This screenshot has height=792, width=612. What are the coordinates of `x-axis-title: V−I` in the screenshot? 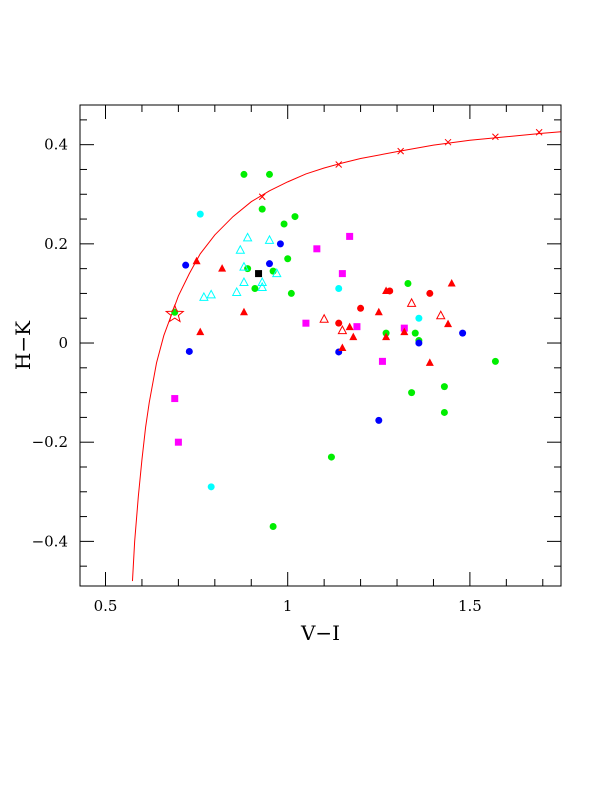 It's located at (320, 633).